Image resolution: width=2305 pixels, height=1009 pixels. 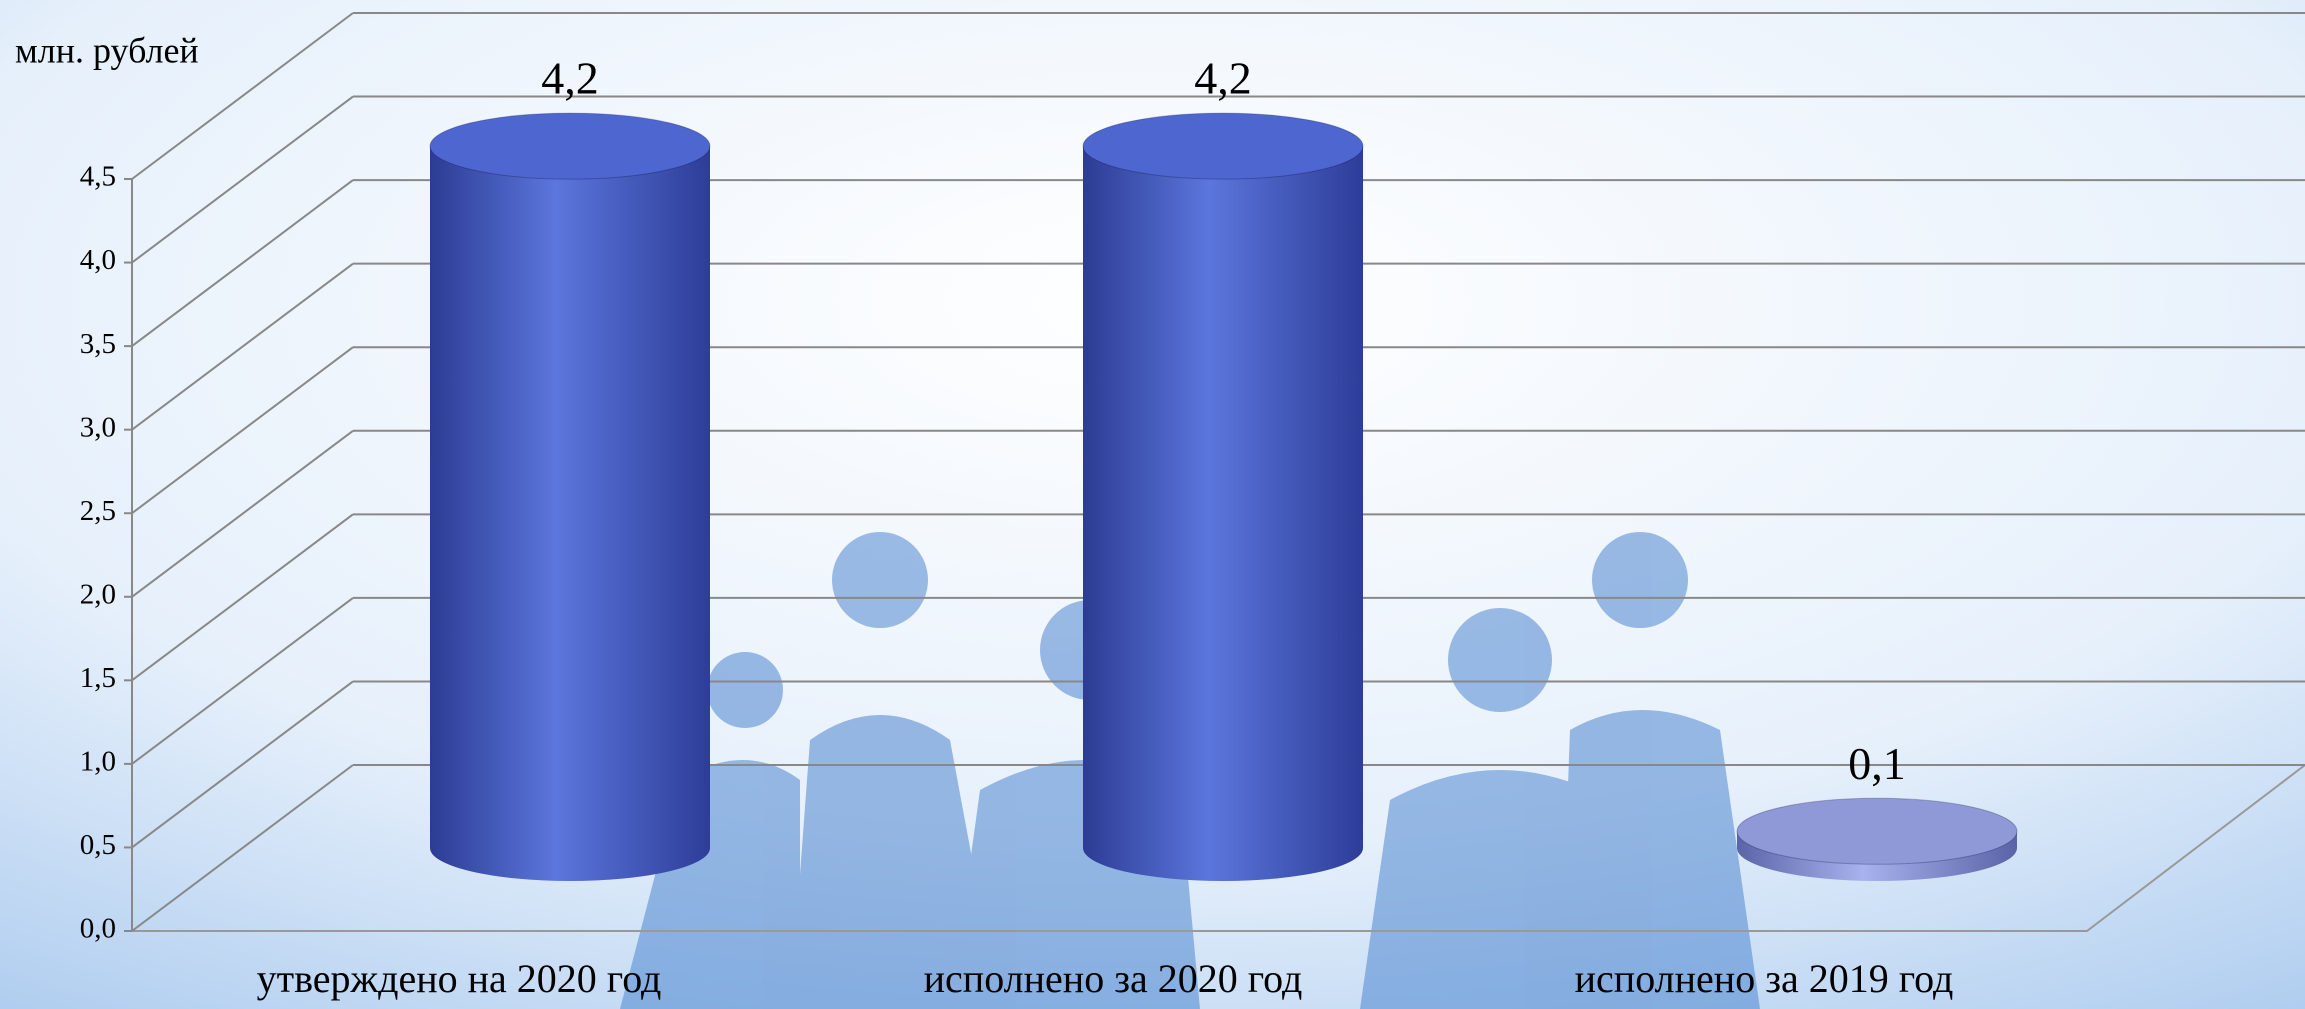 What do you see at coordinates (98, 845) in the screenshot?
I see `y-tick-label: 0,5` at bounding box center [98, 845].